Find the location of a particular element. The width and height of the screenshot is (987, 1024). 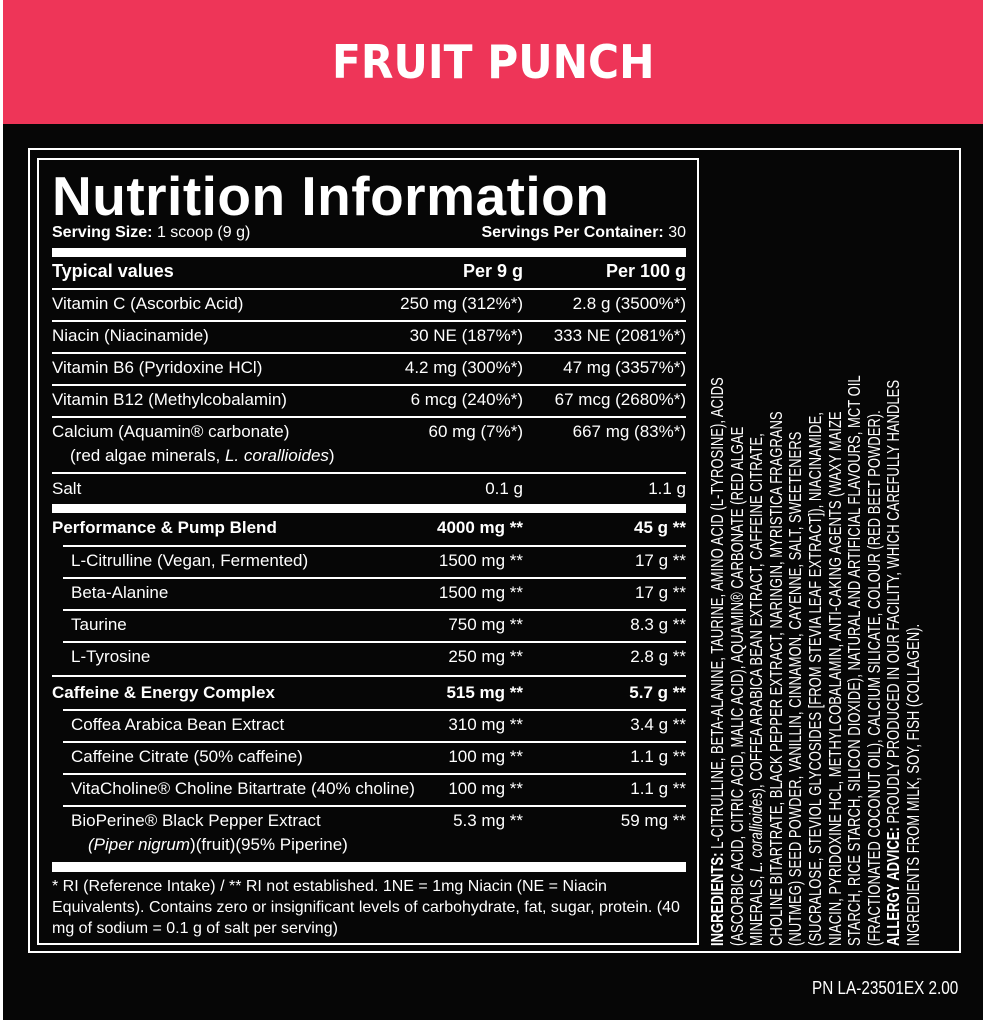

column-header-per-serving: Per 9 g is located at coordinates (492, 271).